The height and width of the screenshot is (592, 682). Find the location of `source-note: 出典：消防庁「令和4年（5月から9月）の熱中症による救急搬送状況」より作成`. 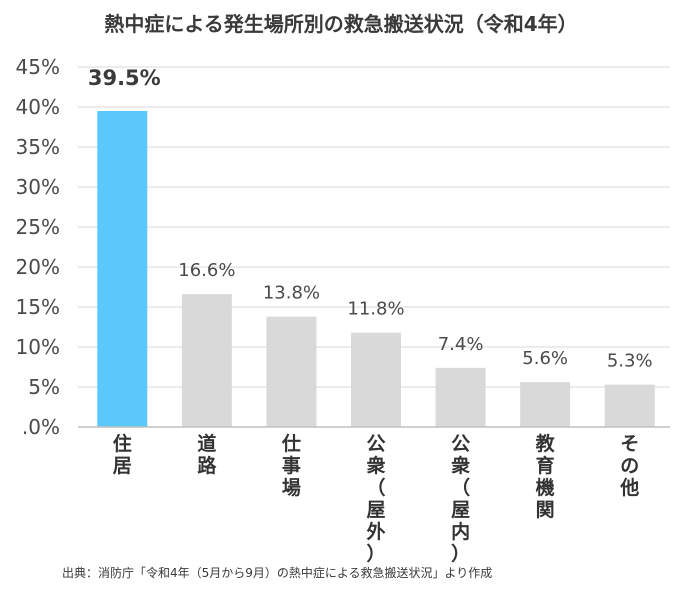

source-note: 出典：消防庁「令和4年（5月から9月）の熱中症による救急搬送状況」より作成 is located at coordinates (277, 573).